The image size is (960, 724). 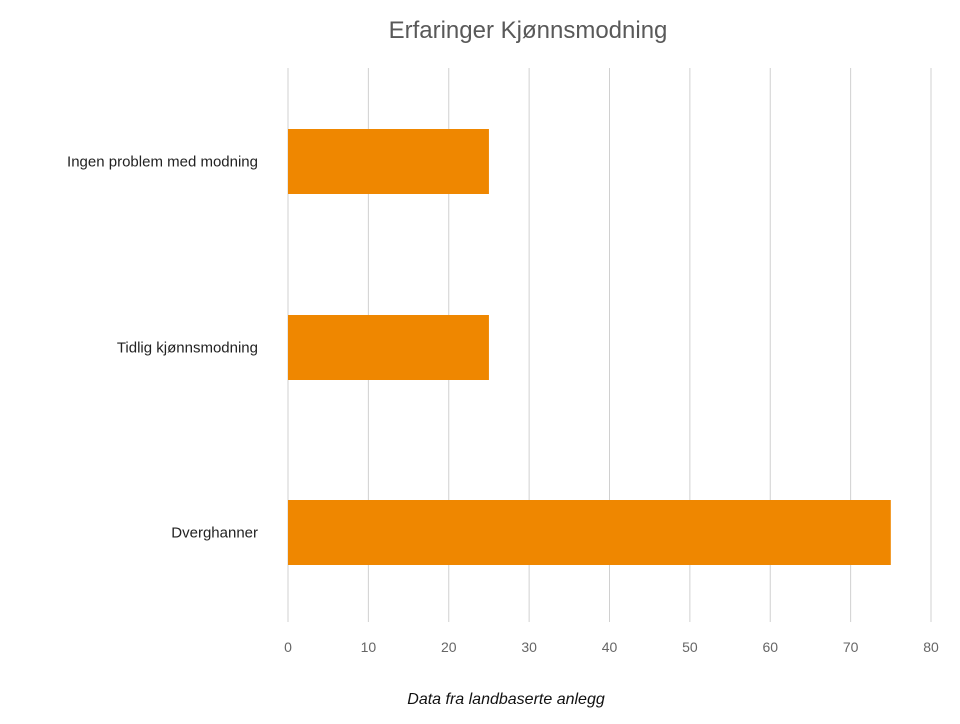 I want to click on x-tick-labels: 0 10 20 30 40 50 60 70 80, so click(x=611, y=647).